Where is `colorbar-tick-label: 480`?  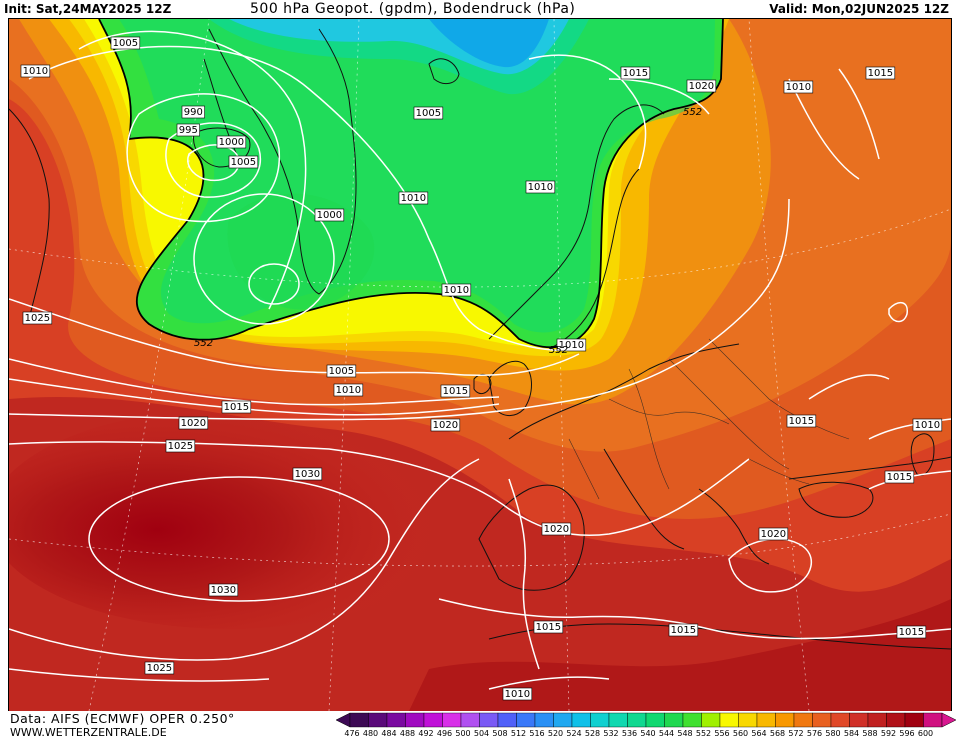
colorbar-tick-label: 480 is located at coordinates (370, 733).